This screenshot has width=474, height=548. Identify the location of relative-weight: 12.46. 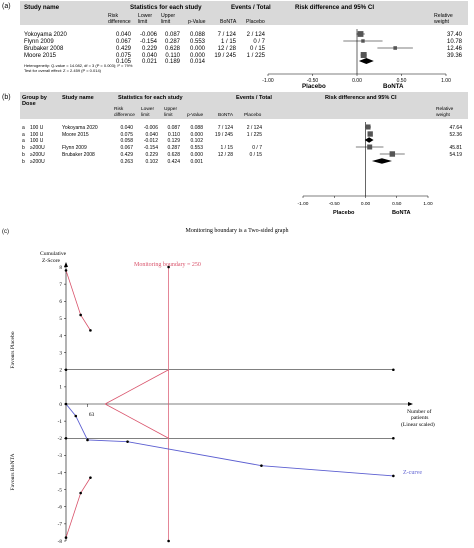
(455, 49).